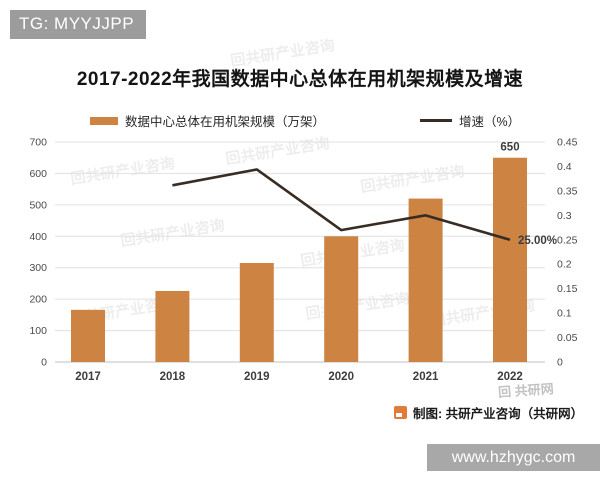 This screenshot has width=600, height=480. I want to click on legend-label-racks: 数据中心总体在用机架规模（万架）, so click(225, 122).